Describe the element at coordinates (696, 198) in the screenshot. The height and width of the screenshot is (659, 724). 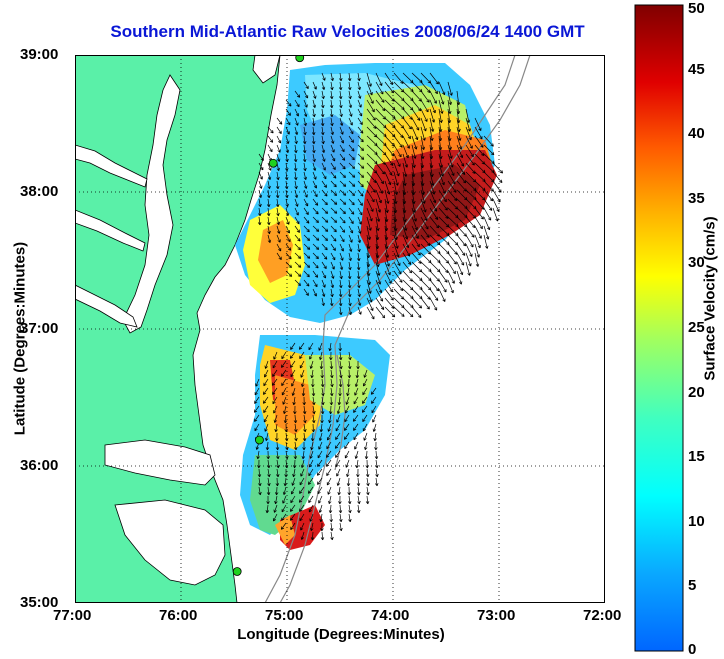
I see `colorbar-tick-label: 35` at that location.